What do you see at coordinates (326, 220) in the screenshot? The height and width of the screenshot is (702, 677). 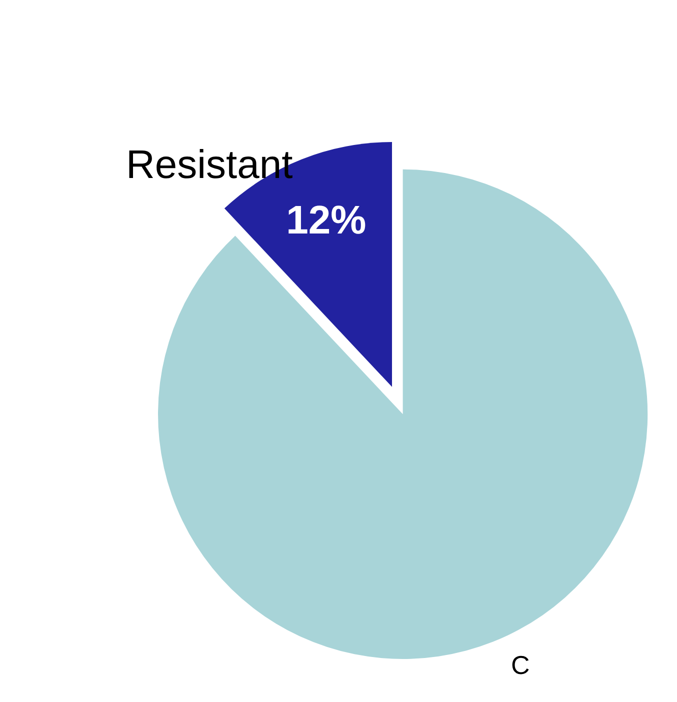 I see `data-label: 12%` at bounding box center [326, 220].